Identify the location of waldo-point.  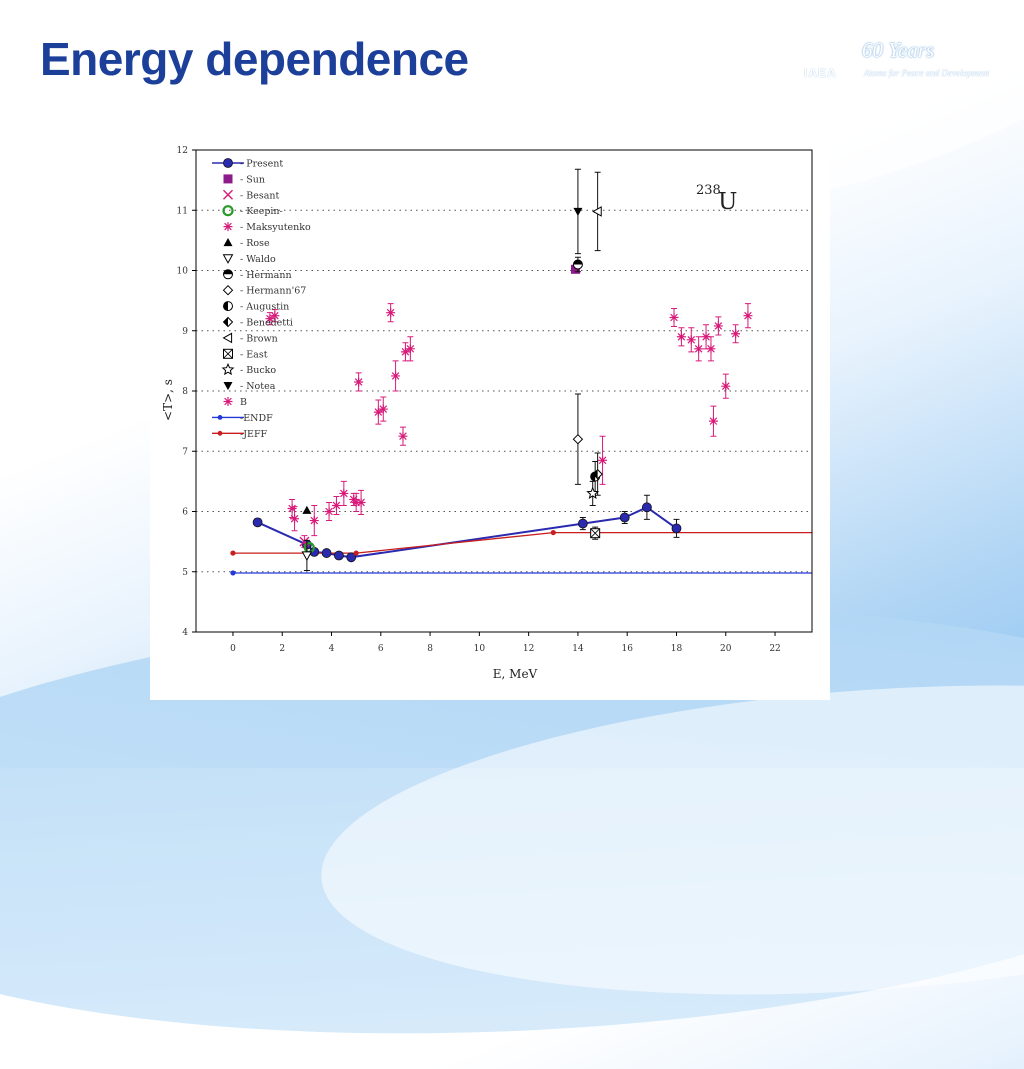
(307, 556).